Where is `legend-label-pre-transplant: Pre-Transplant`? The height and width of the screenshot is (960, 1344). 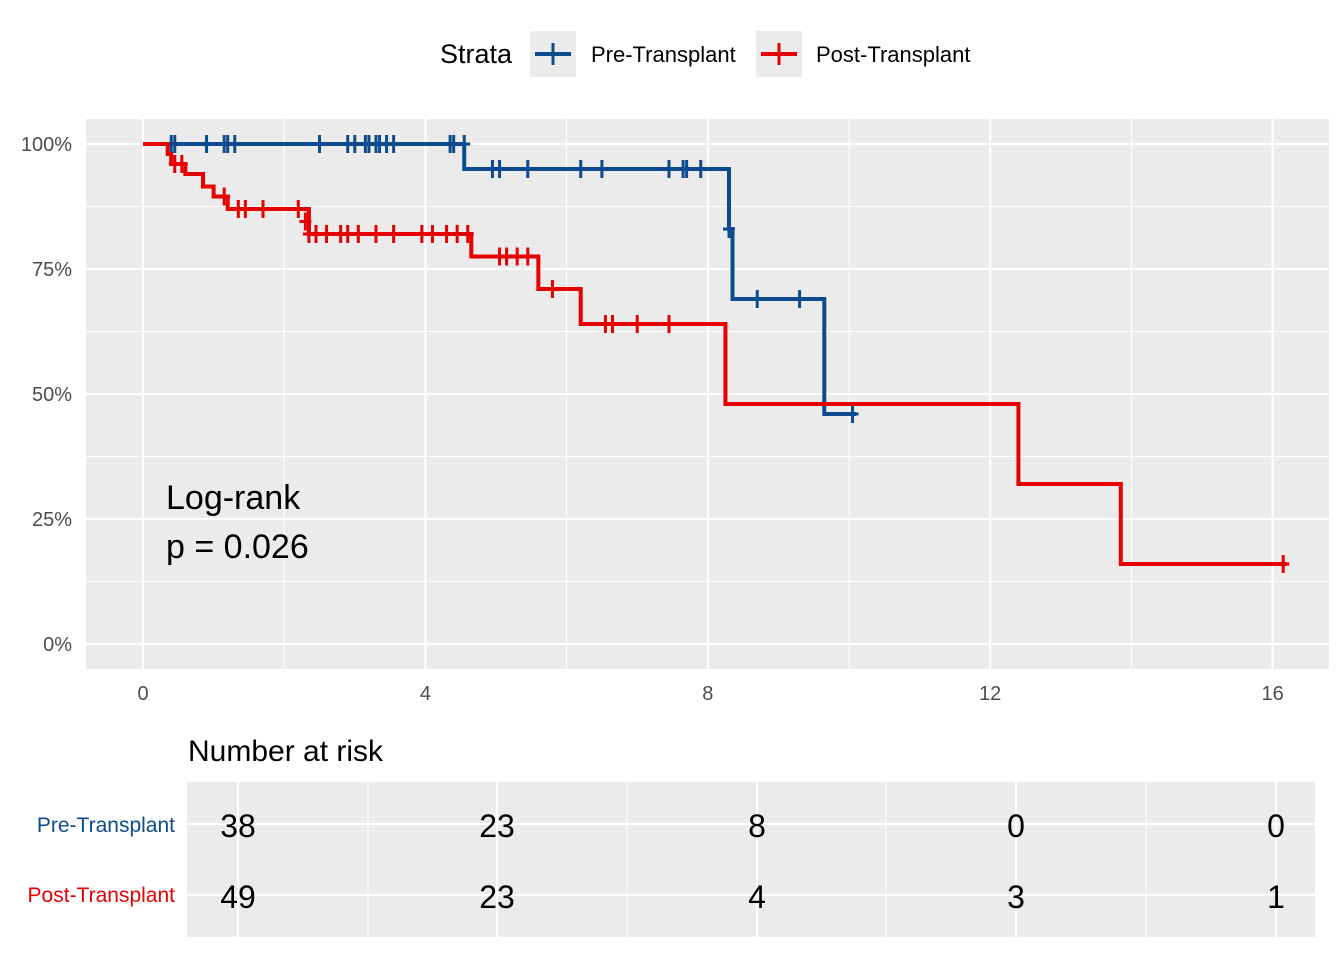 legend-label-pre-transplant: Pre-Transplant is located at coordinates (663, 54).